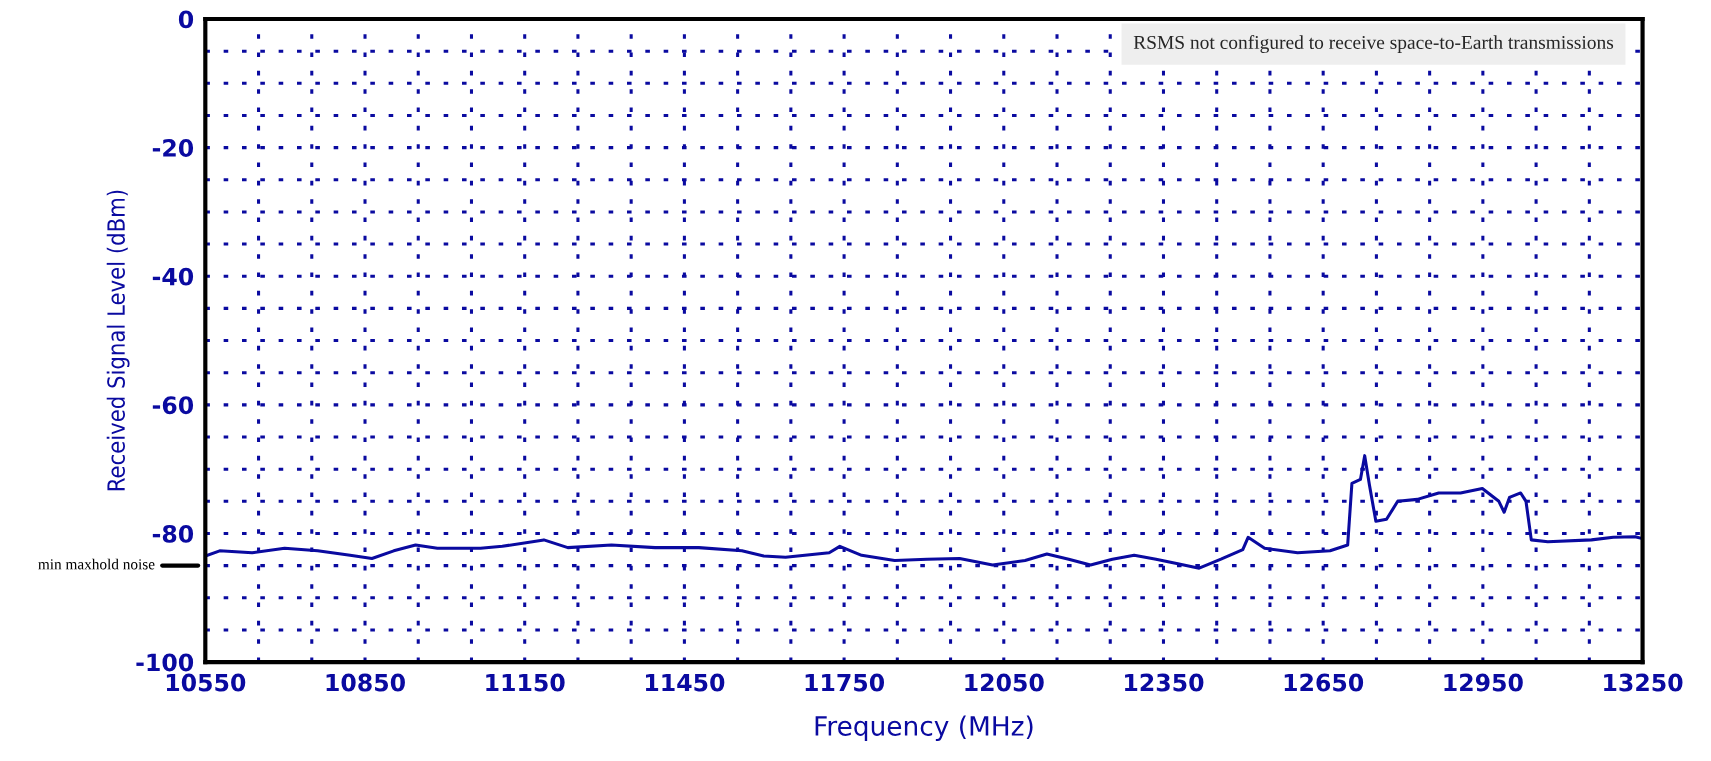  What do you see at coordinates (165, 662) in the screenshot?
I see `y-tick-label: -100` at bounding box center [165, 662].